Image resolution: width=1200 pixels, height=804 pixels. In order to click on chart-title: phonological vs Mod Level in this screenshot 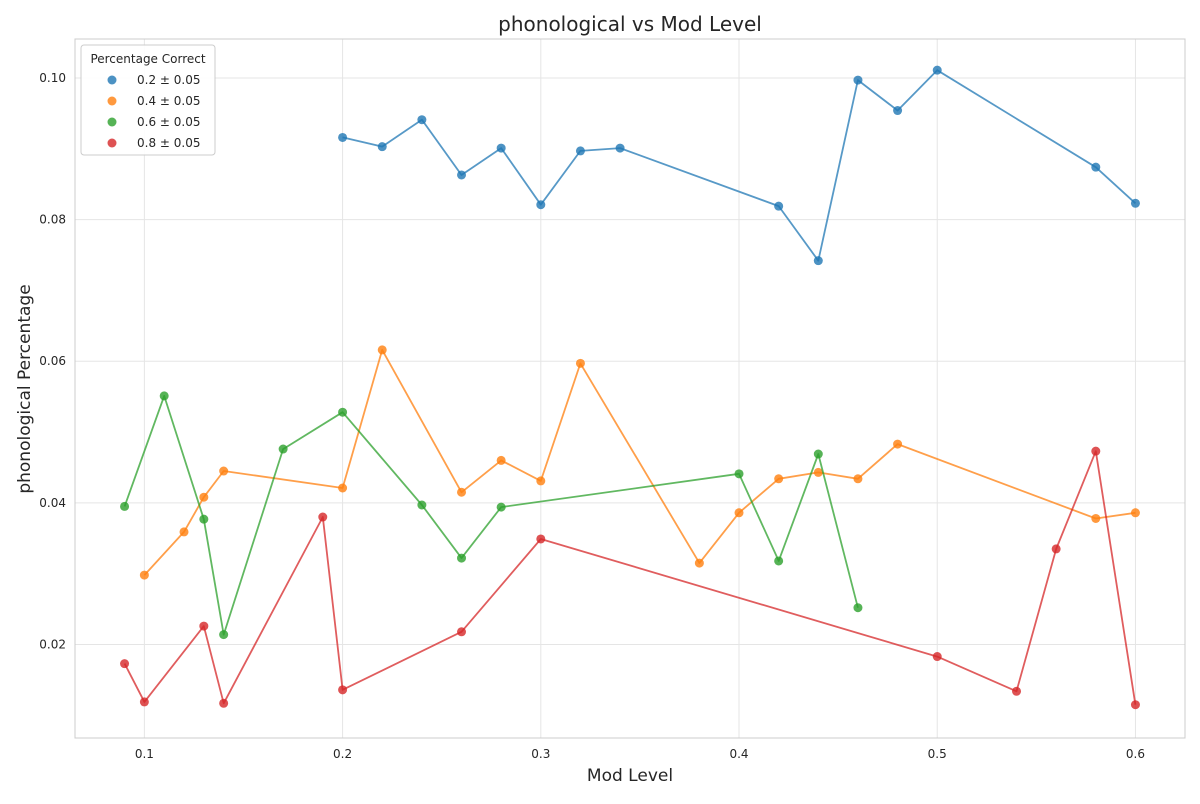, I will do `click(630, 24)`.